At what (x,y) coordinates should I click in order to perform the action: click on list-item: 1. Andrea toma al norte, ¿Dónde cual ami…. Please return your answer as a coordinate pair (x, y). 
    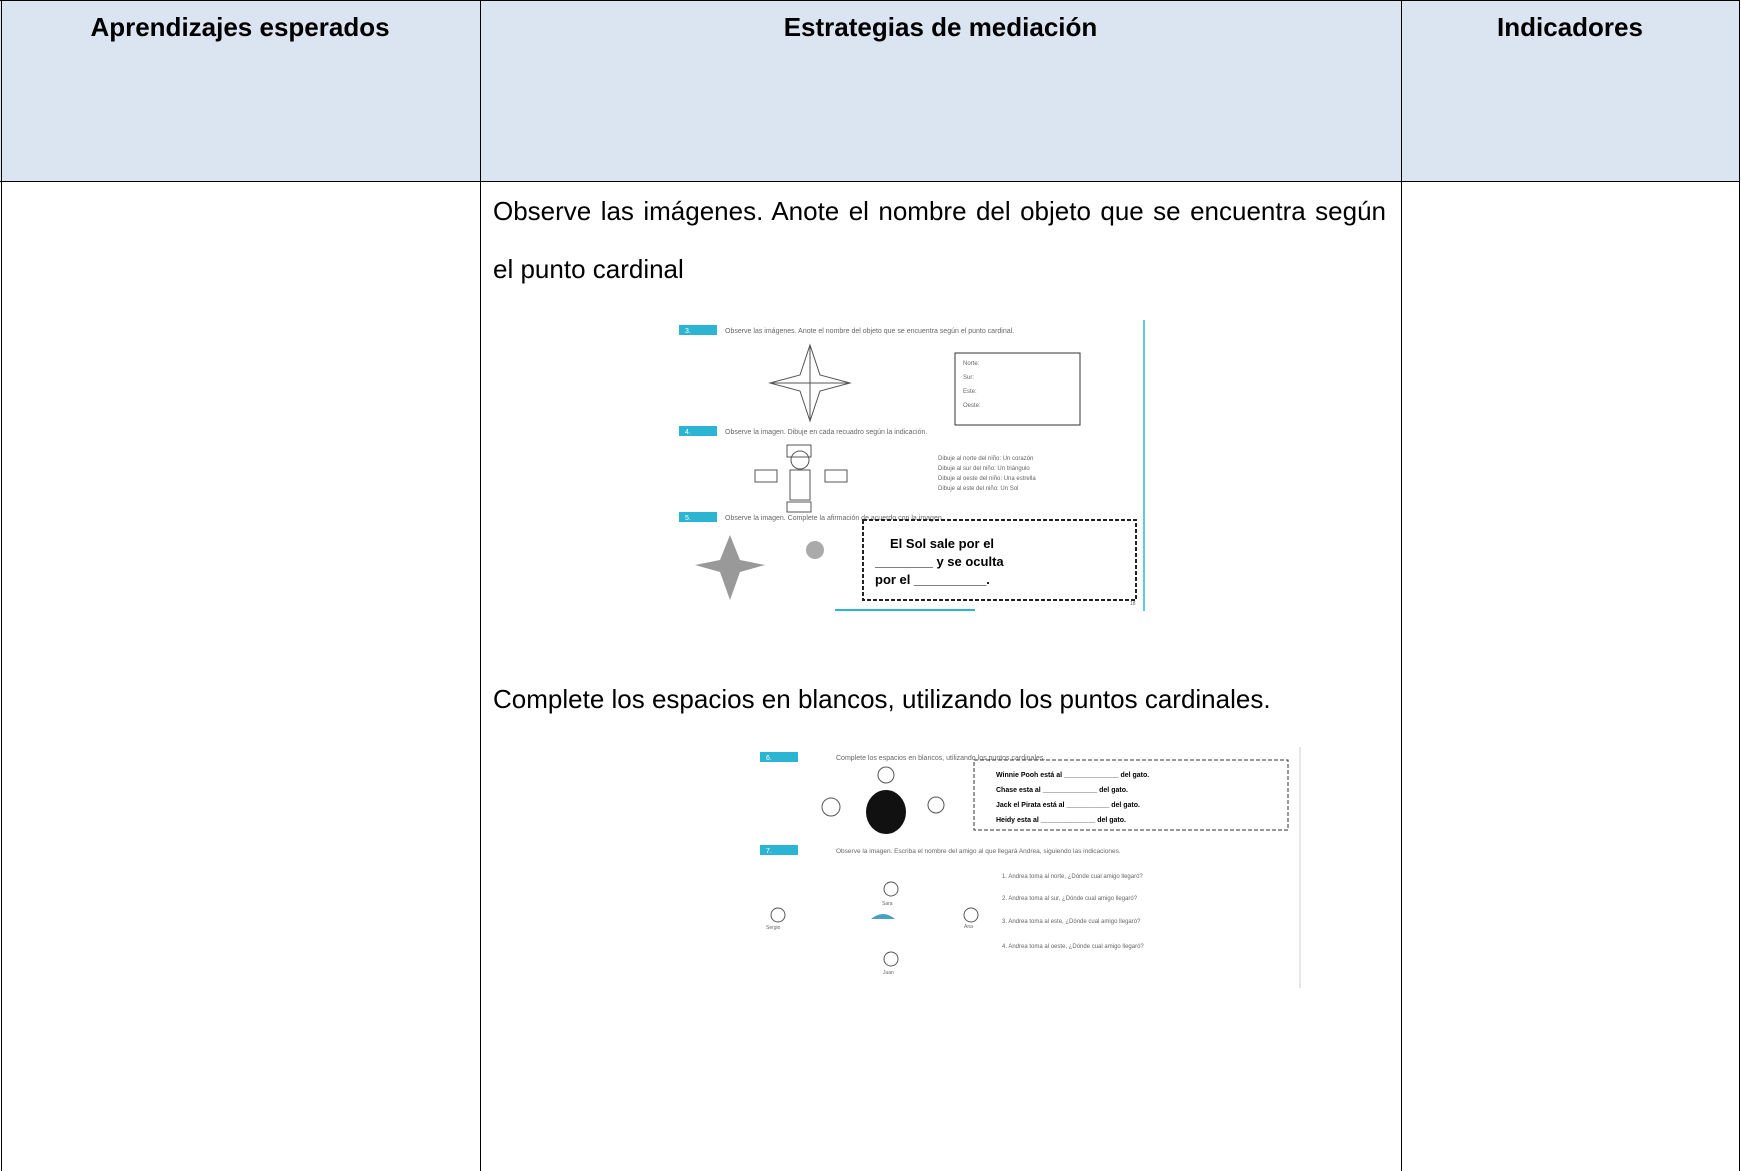
    Looking at the image, I should click on (1072, 877).